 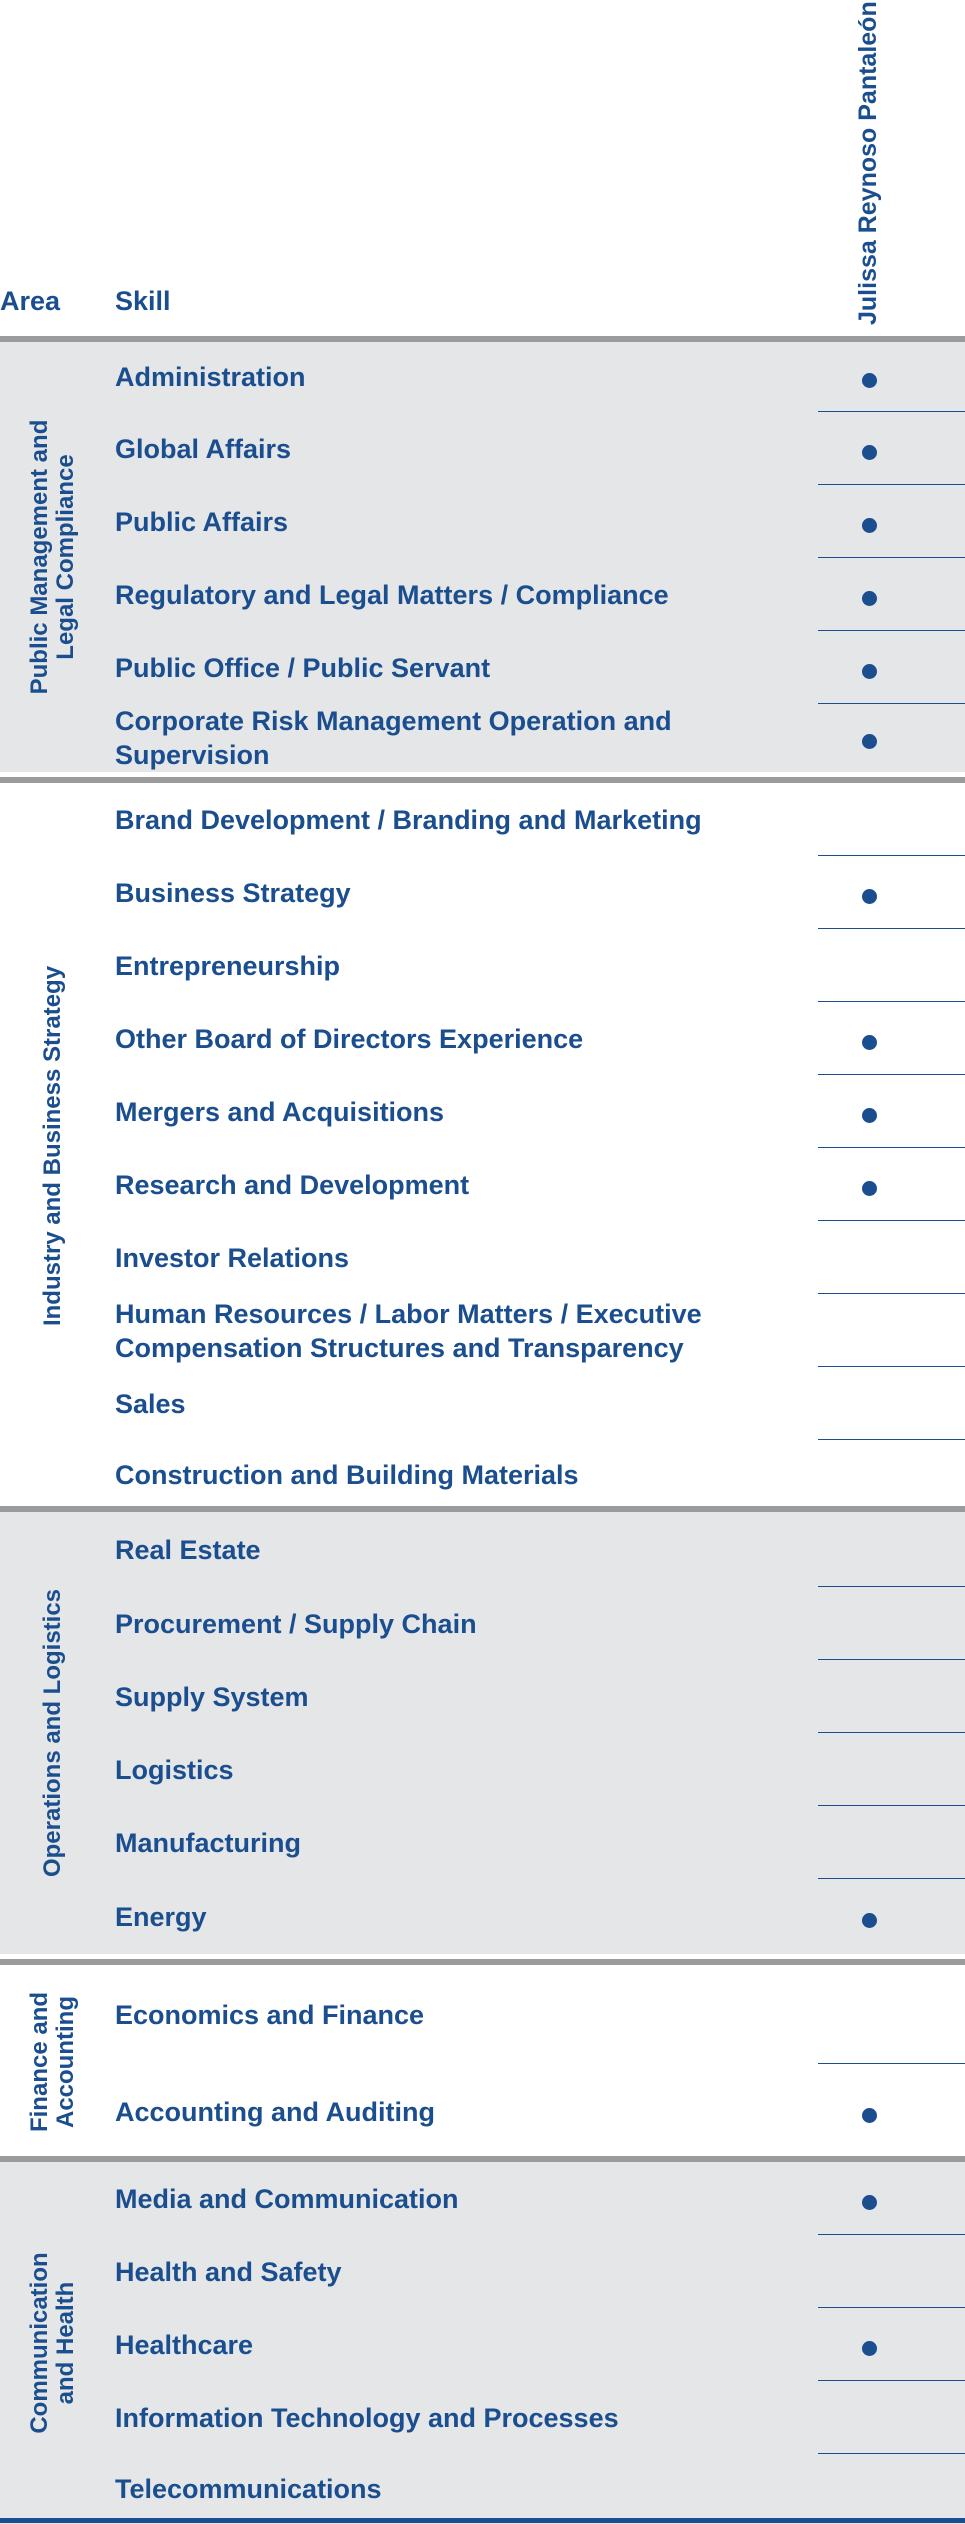 What do you see at coordinates (174, 1769) in the screenshot?
I see `skill-label: Logistics` at bounding box center [174, 1769].